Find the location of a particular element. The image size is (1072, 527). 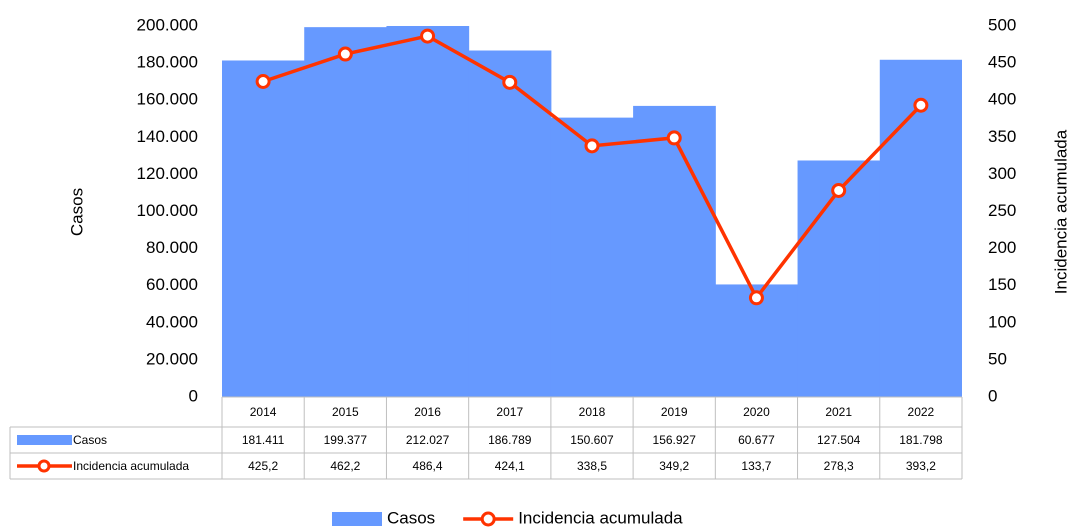

y-tick-label: 200.000 is located at coordinates (167, 24).